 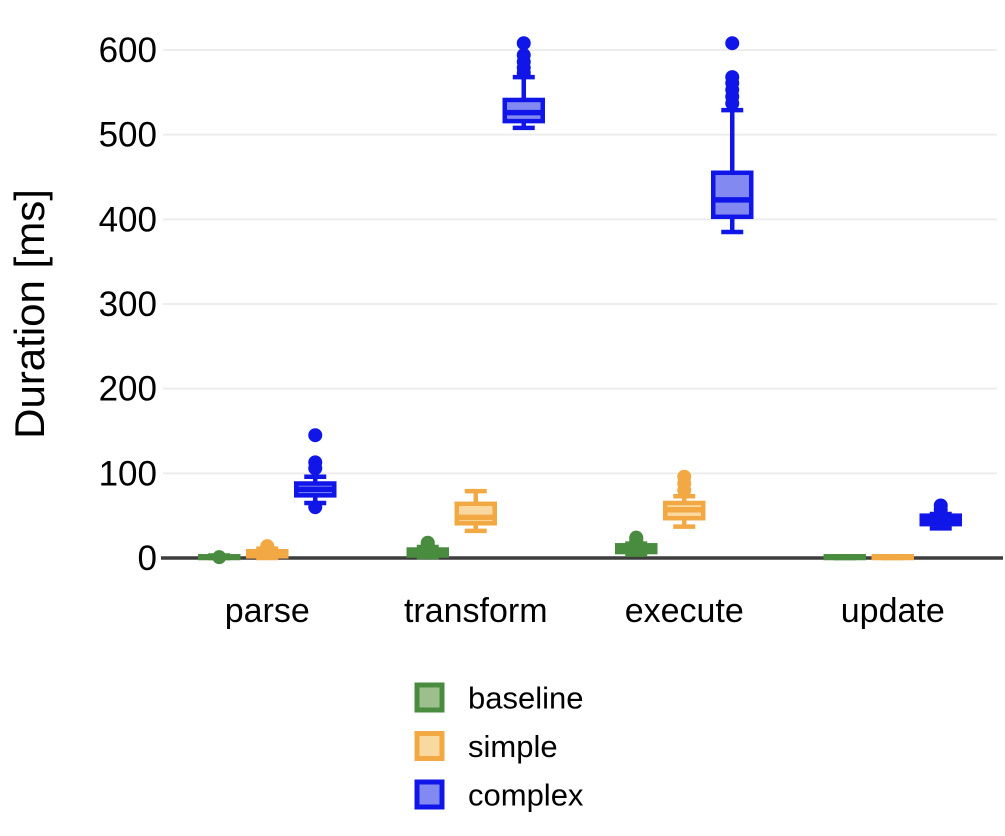 I want to click on legend-label: simple, so click(x=513, y=746).